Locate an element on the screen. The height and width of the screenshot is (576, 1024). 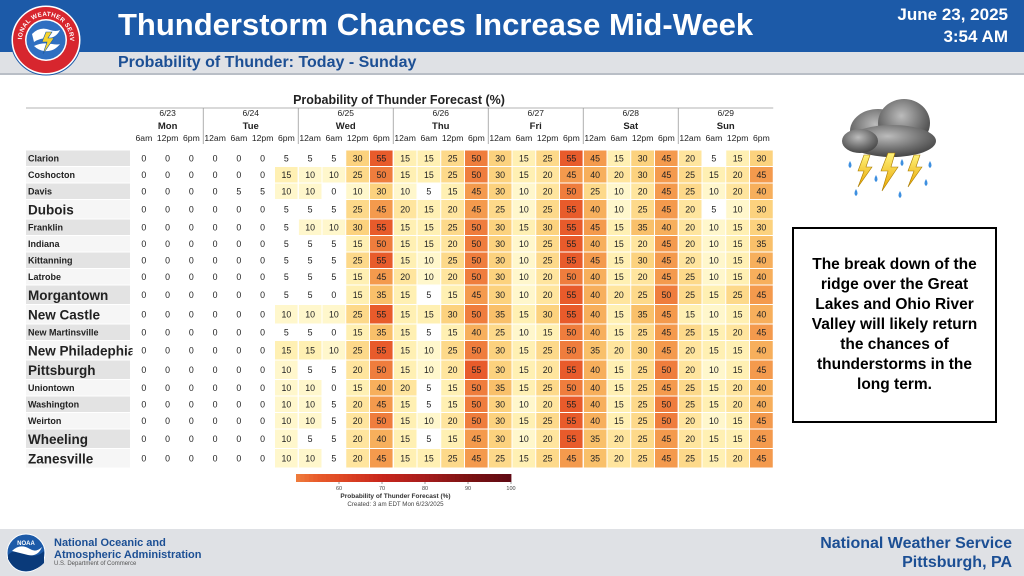
page-subtitle: Probability of Thunder: Today - Sunday is located at coordinates (267, 62).